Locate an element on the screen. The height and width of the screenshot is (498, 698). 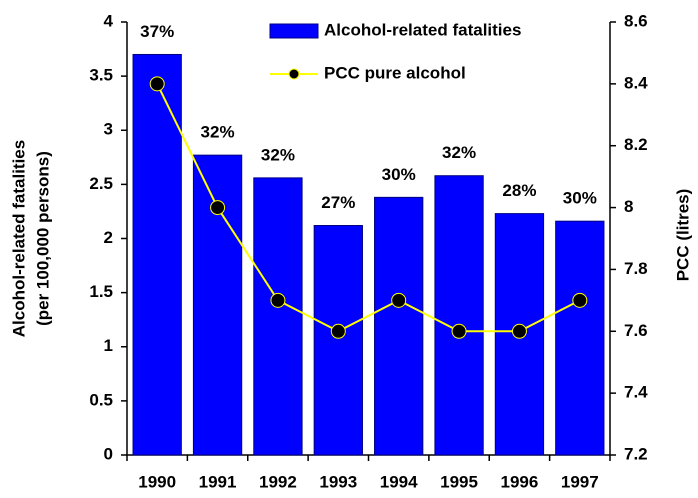
legend-label: Alcohol-related fatalities is located at coordinates (422, 29).